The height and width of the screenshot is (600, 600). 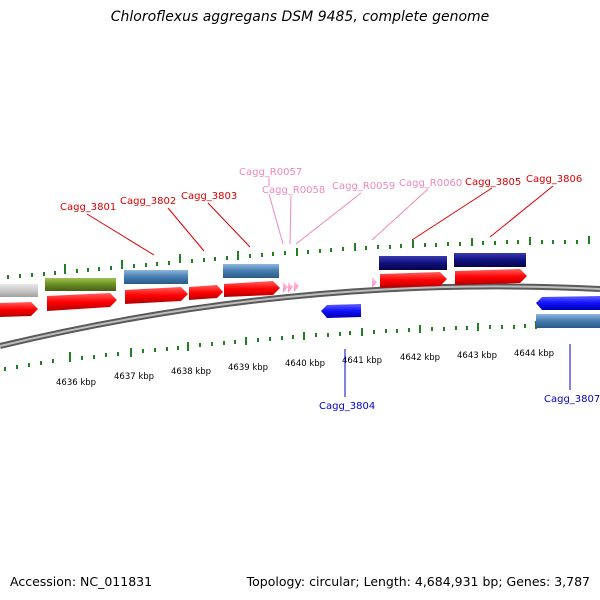 I want to click on rna-features, so click(x=330, y=285).